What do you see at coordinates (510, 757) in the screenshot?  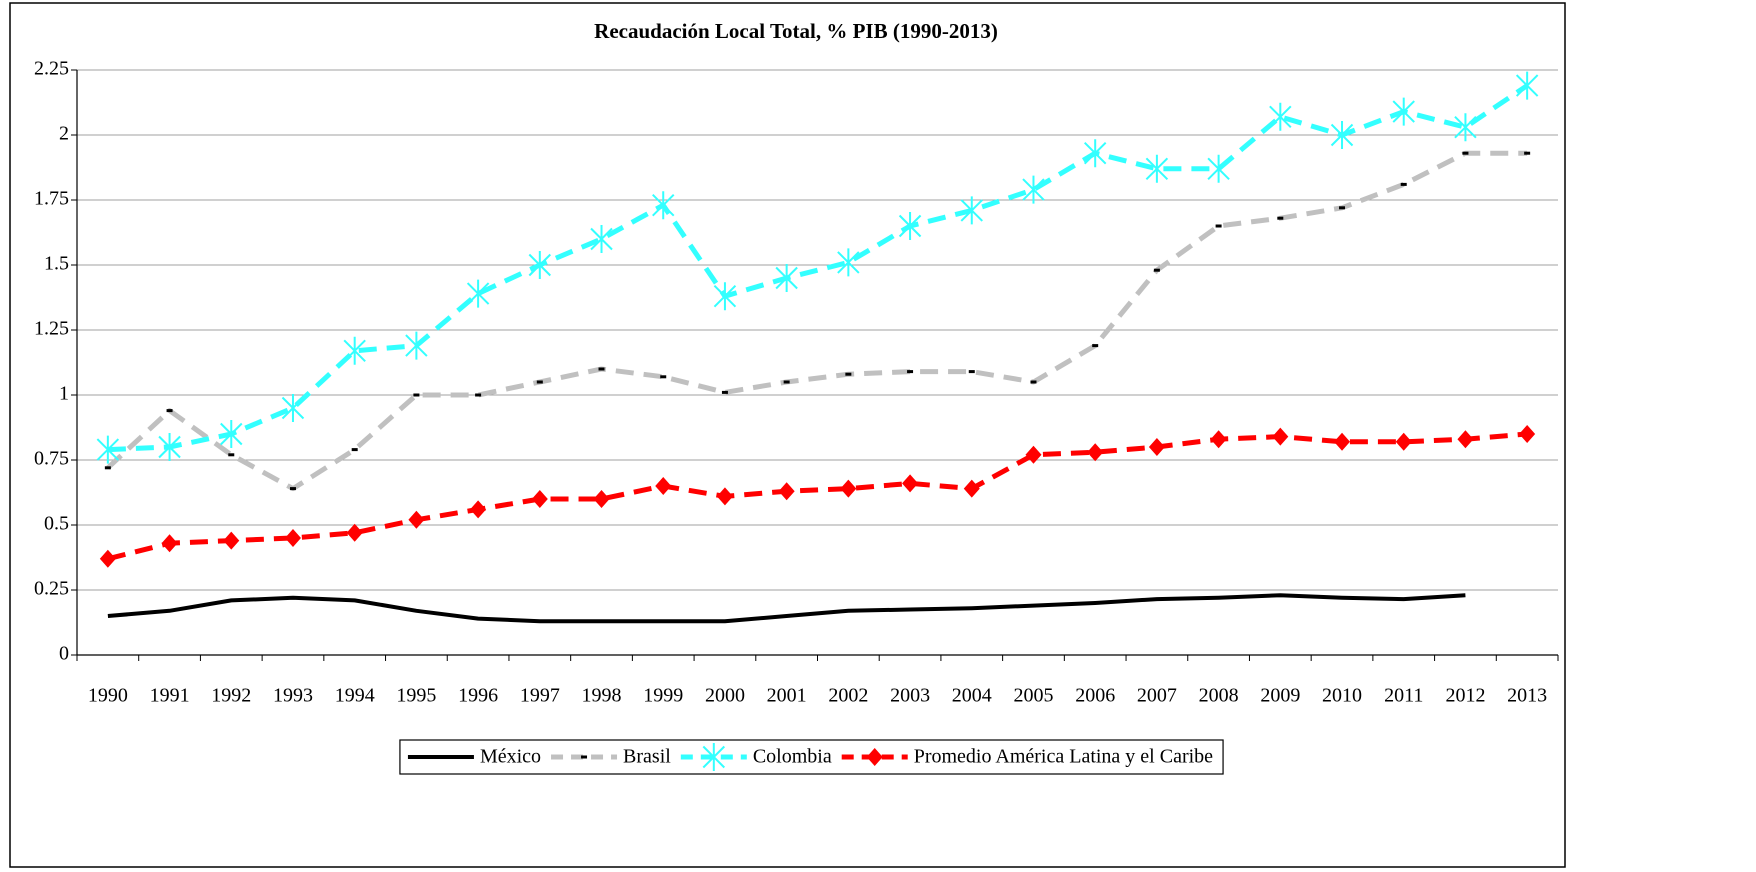 I see `legend-label: México` at bounding box center [510, 757].